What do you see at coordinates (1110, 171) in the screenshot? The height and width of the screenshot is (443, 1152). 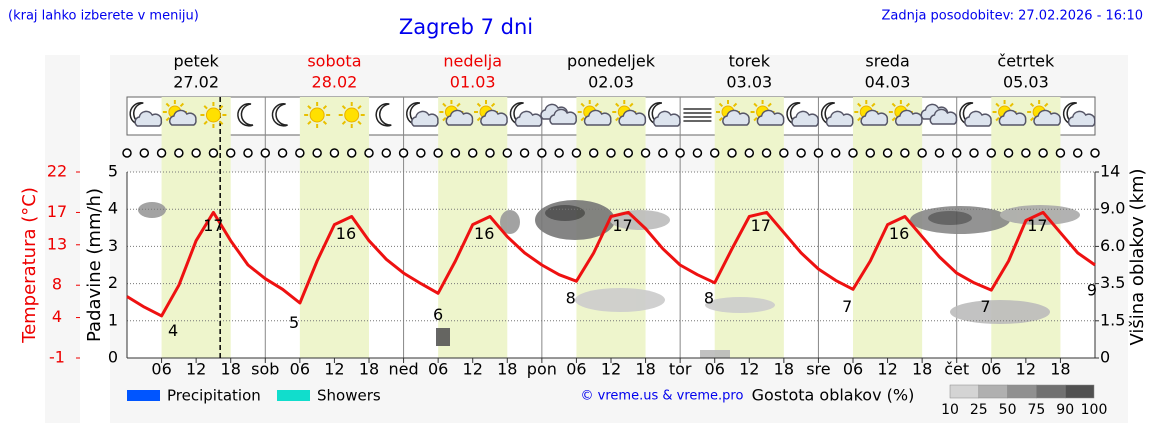 I see `y2-tick-label: 14` at bounding box center [1110, 171].